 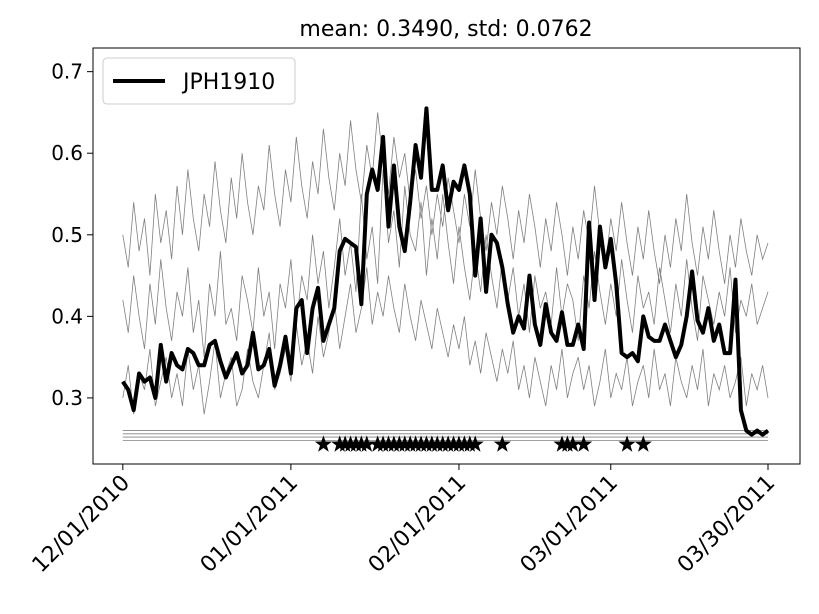 What do you see at coordinates (228, 82) in the screenshot?
I see `legend-label: JPH1910` at bounding box center [228, 82].